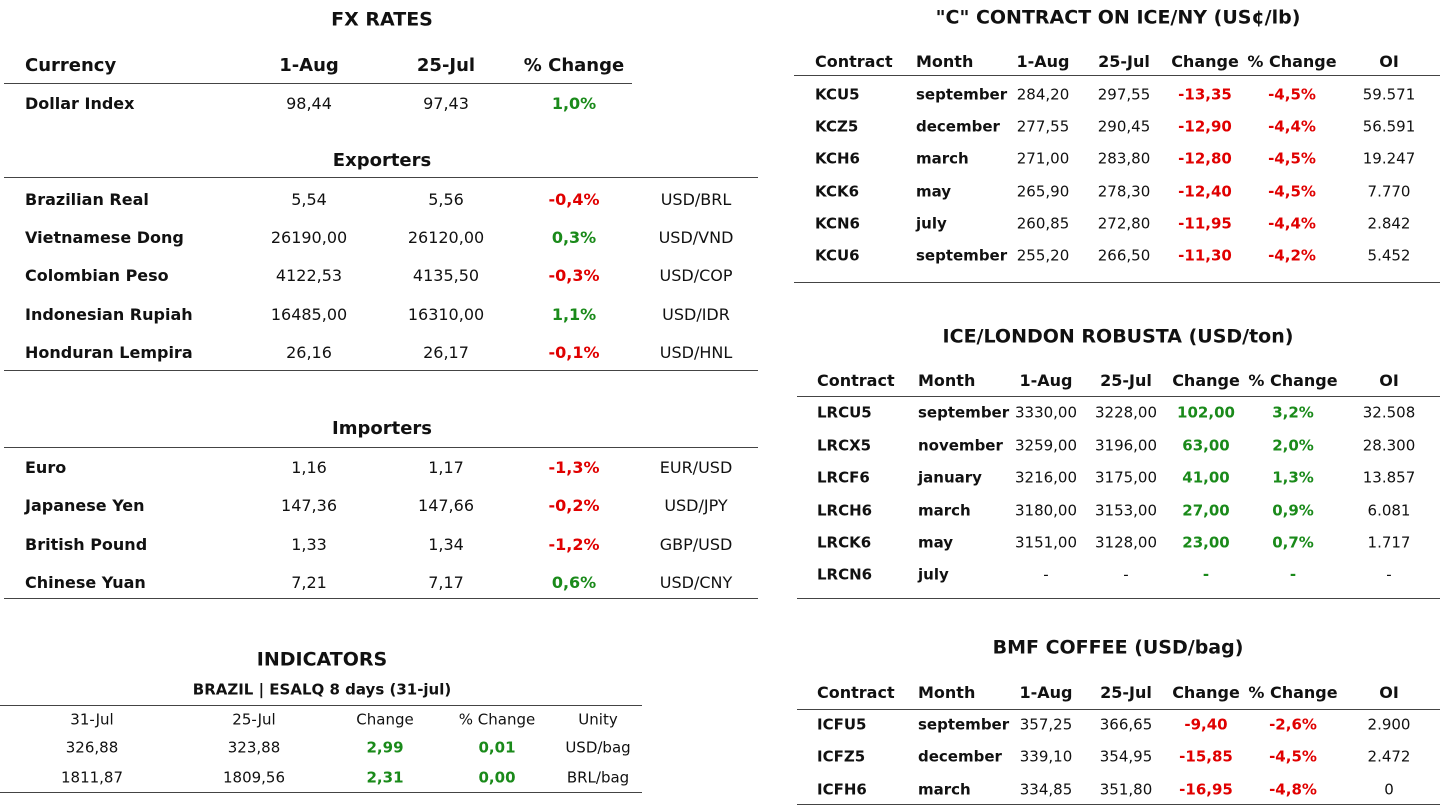 The image size is (1443, 806). I want to click on table-cell: 41,00, so click(1206, 477).